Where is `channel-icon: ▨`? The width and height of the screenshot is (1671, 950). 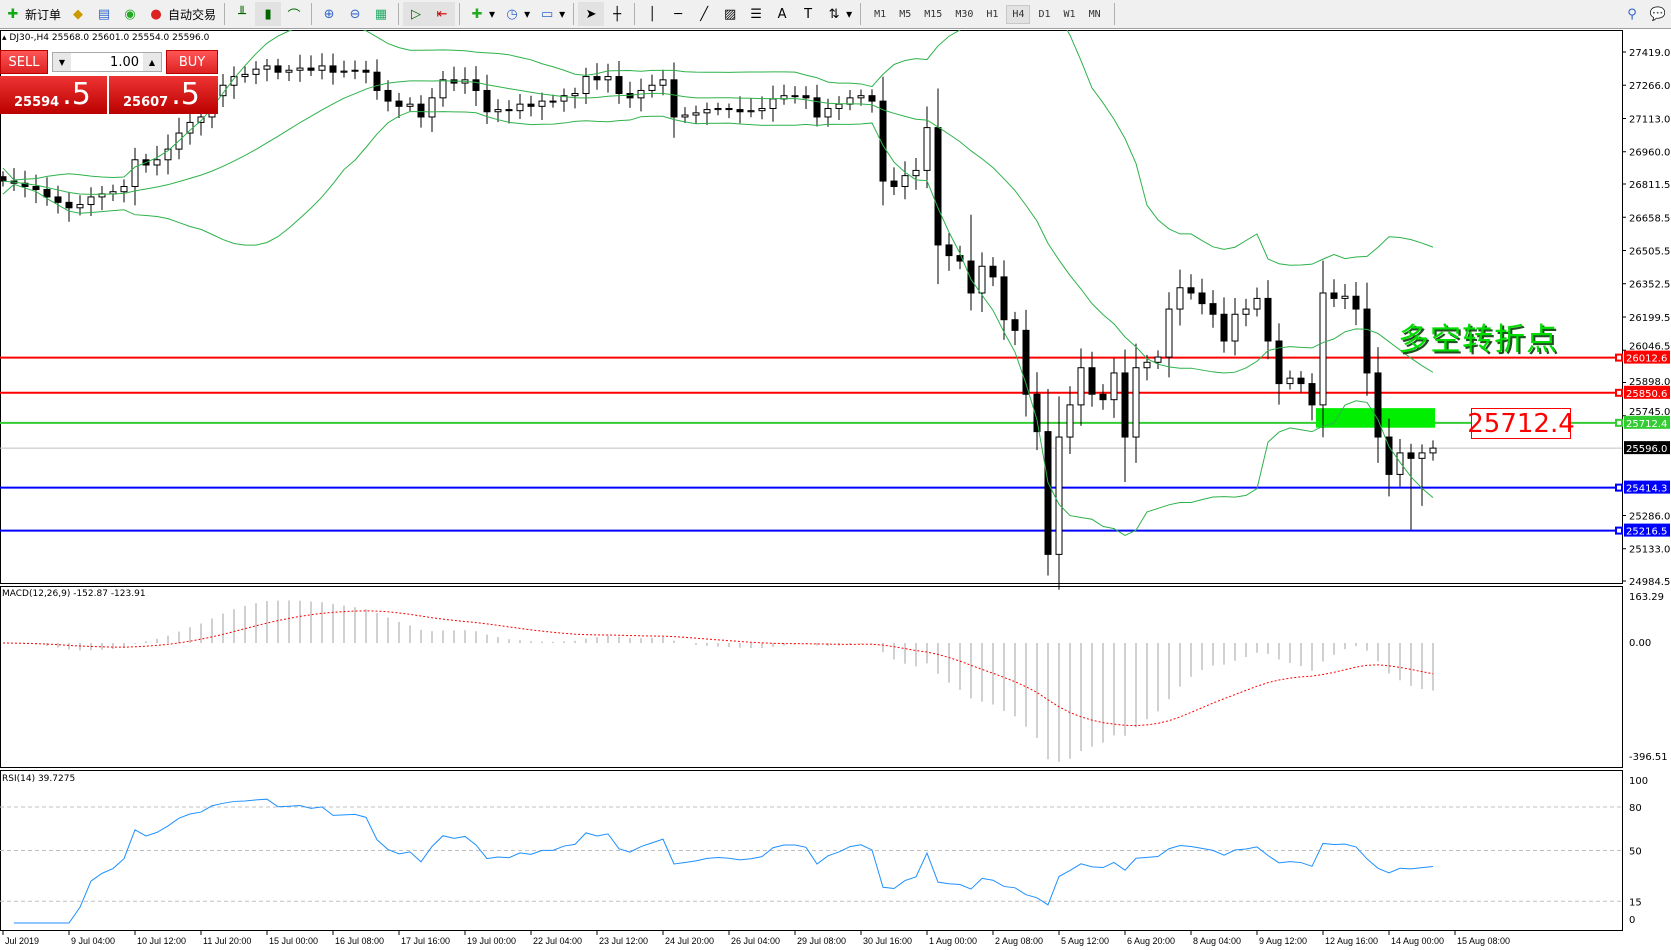 channel-icon: ▨ is located at coordinates (730, 14).